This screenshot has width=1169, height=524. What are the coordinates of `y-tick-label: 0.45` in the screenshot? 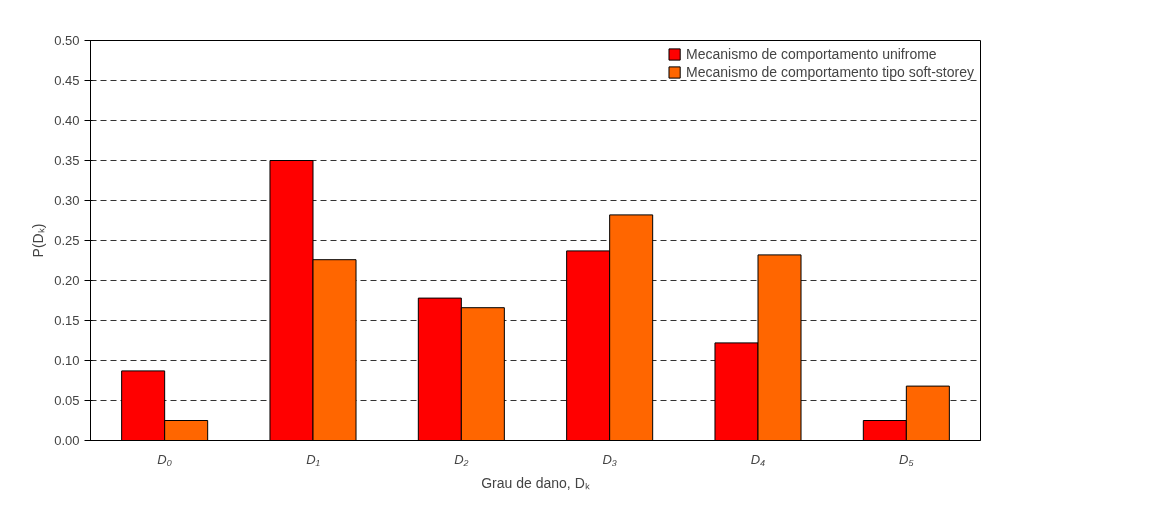 It's located at (67, 80).